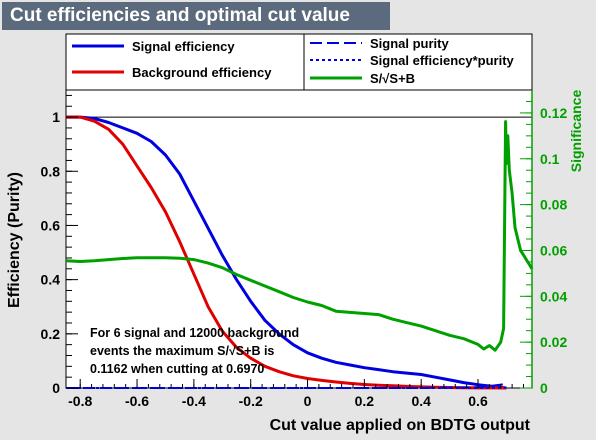  What do you see at coordinates (400, 425) in the screenshot?
I see `x-axis-label: Cut value applied on BDTG output` at bounding box center [400, 425].